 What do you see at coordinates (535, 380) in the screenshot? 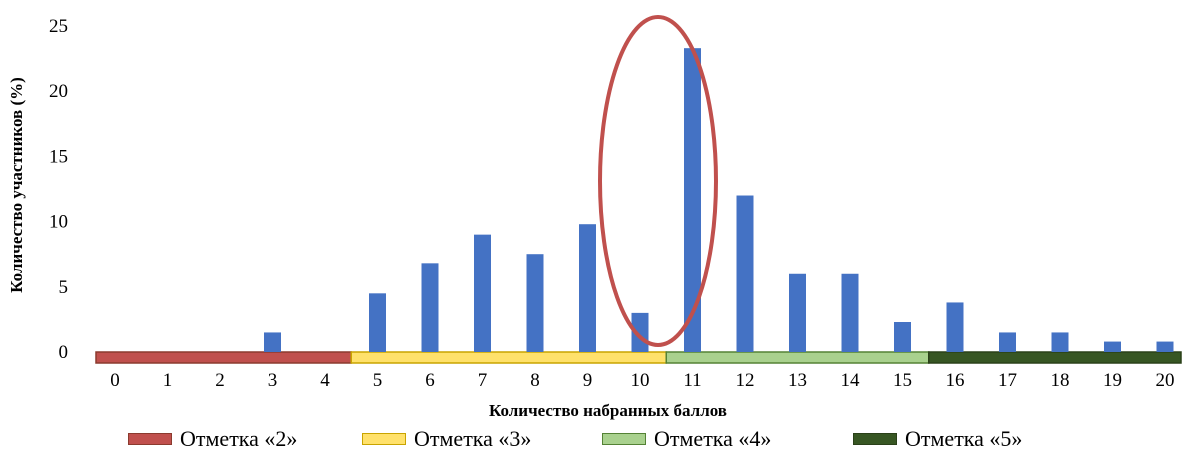
I see `x-tick-label: 8` at bounding box center [535, 380].